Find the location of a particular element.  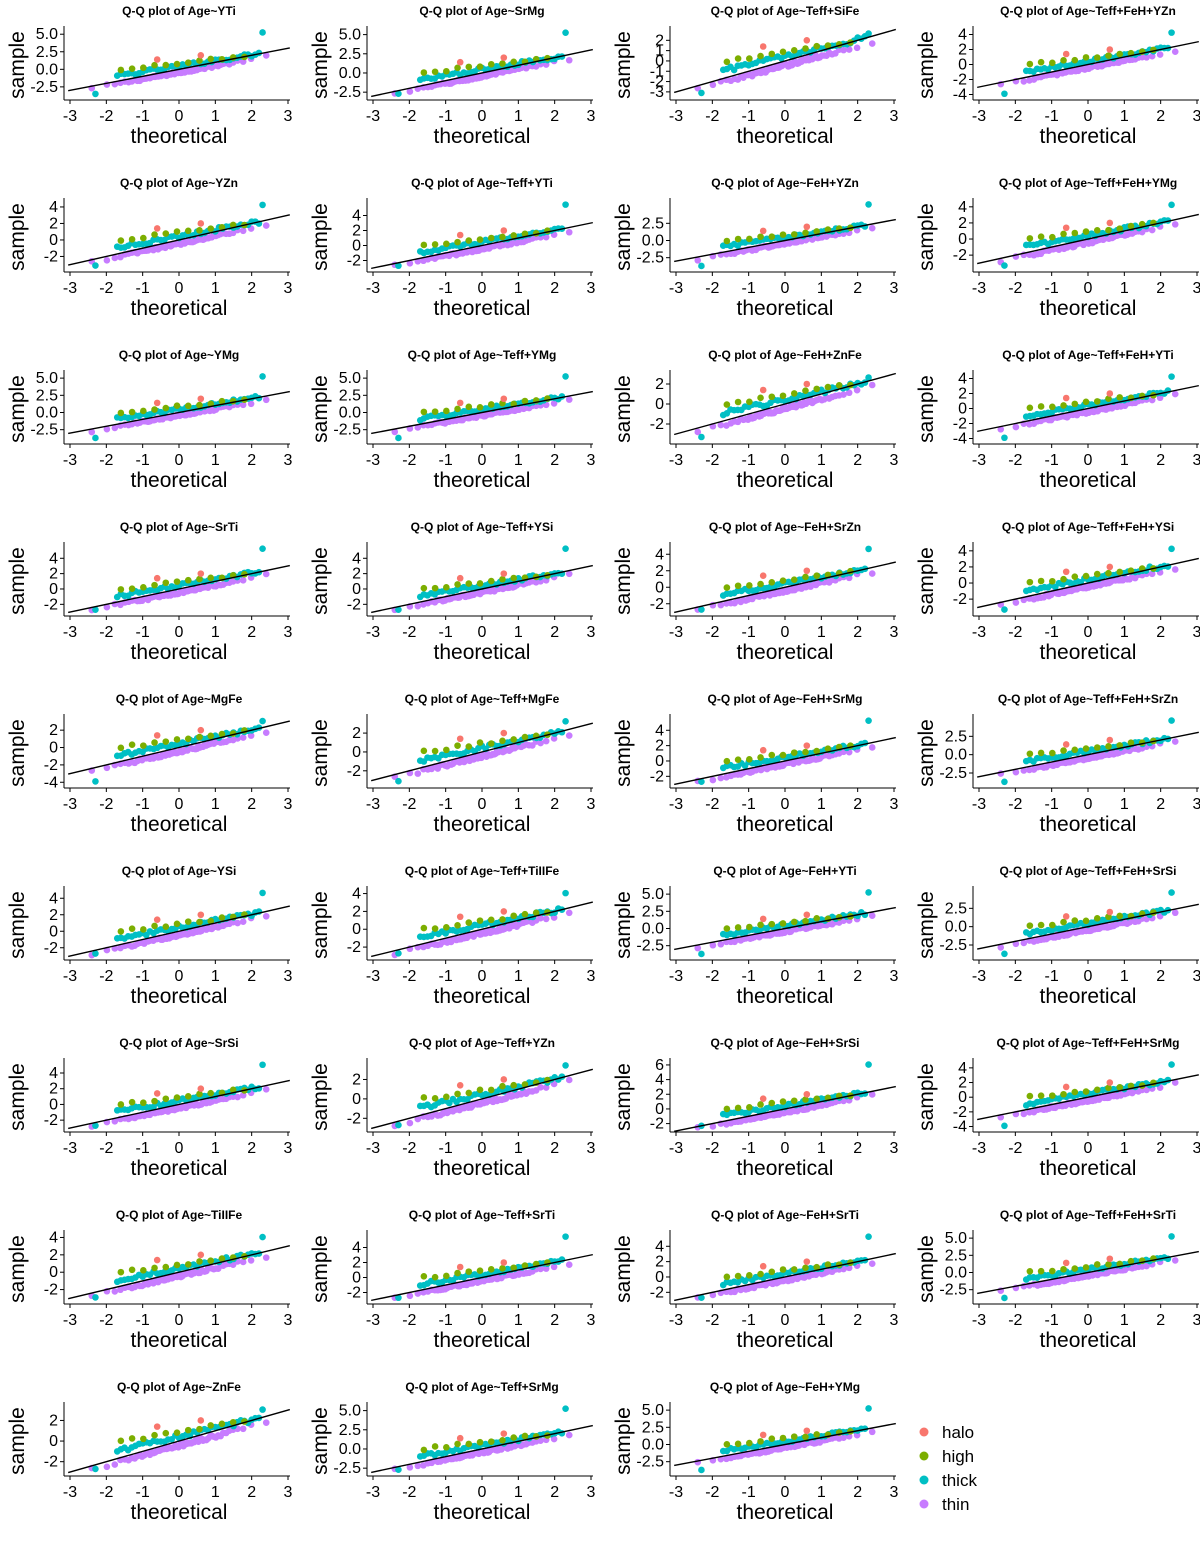

x-axis-label: theoretical is located at coordinates (785, 308).